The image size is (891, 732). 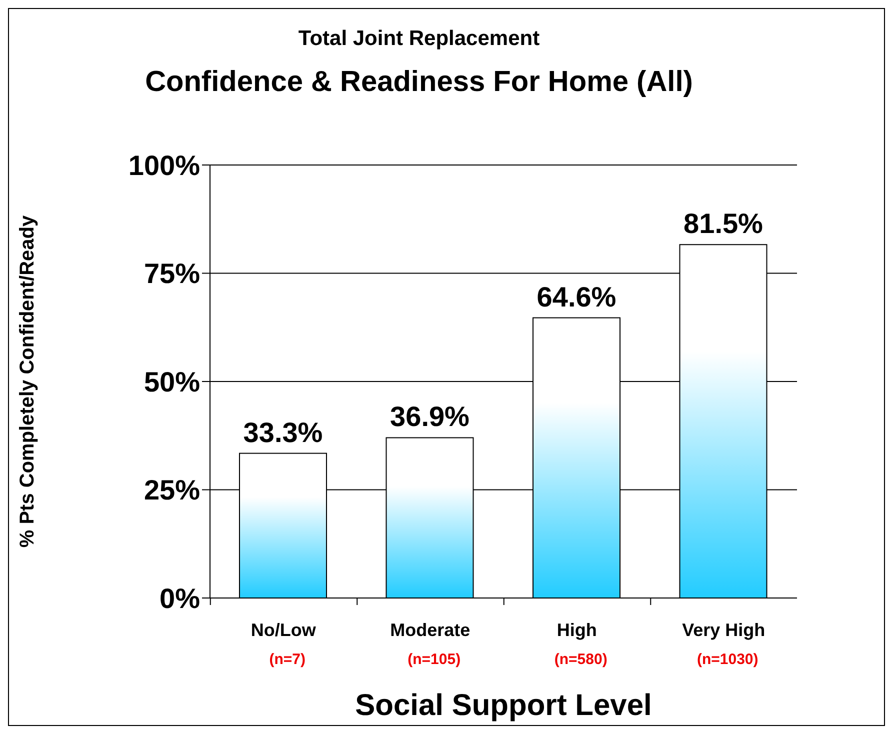 I want to click on y-tick-label: 50%, so click(x=172, y=382).